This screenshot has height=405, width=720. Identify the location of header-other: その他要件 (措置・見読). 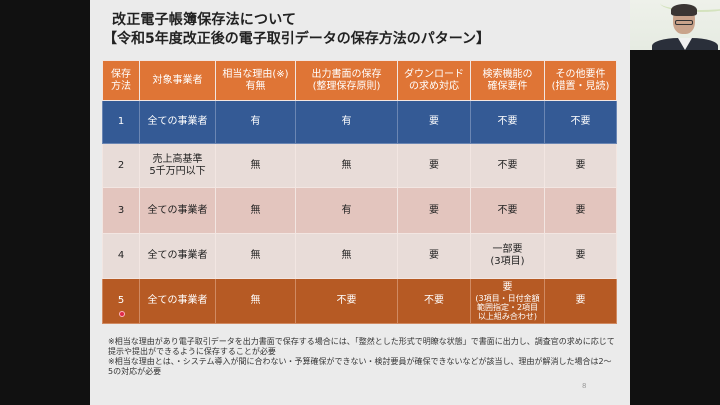
(580, 80).